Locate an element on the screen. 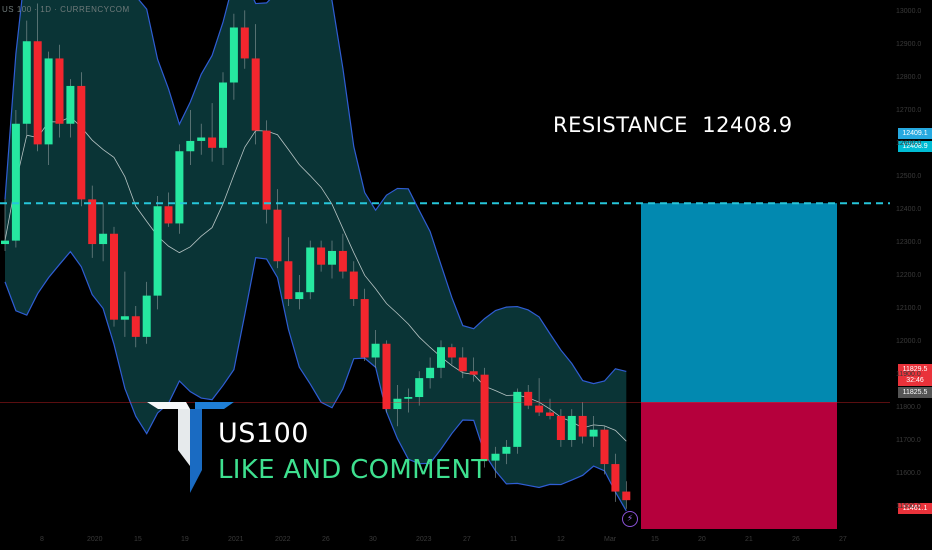  price-axis-tick: 12100.0 is located at coordinates (909, 308).